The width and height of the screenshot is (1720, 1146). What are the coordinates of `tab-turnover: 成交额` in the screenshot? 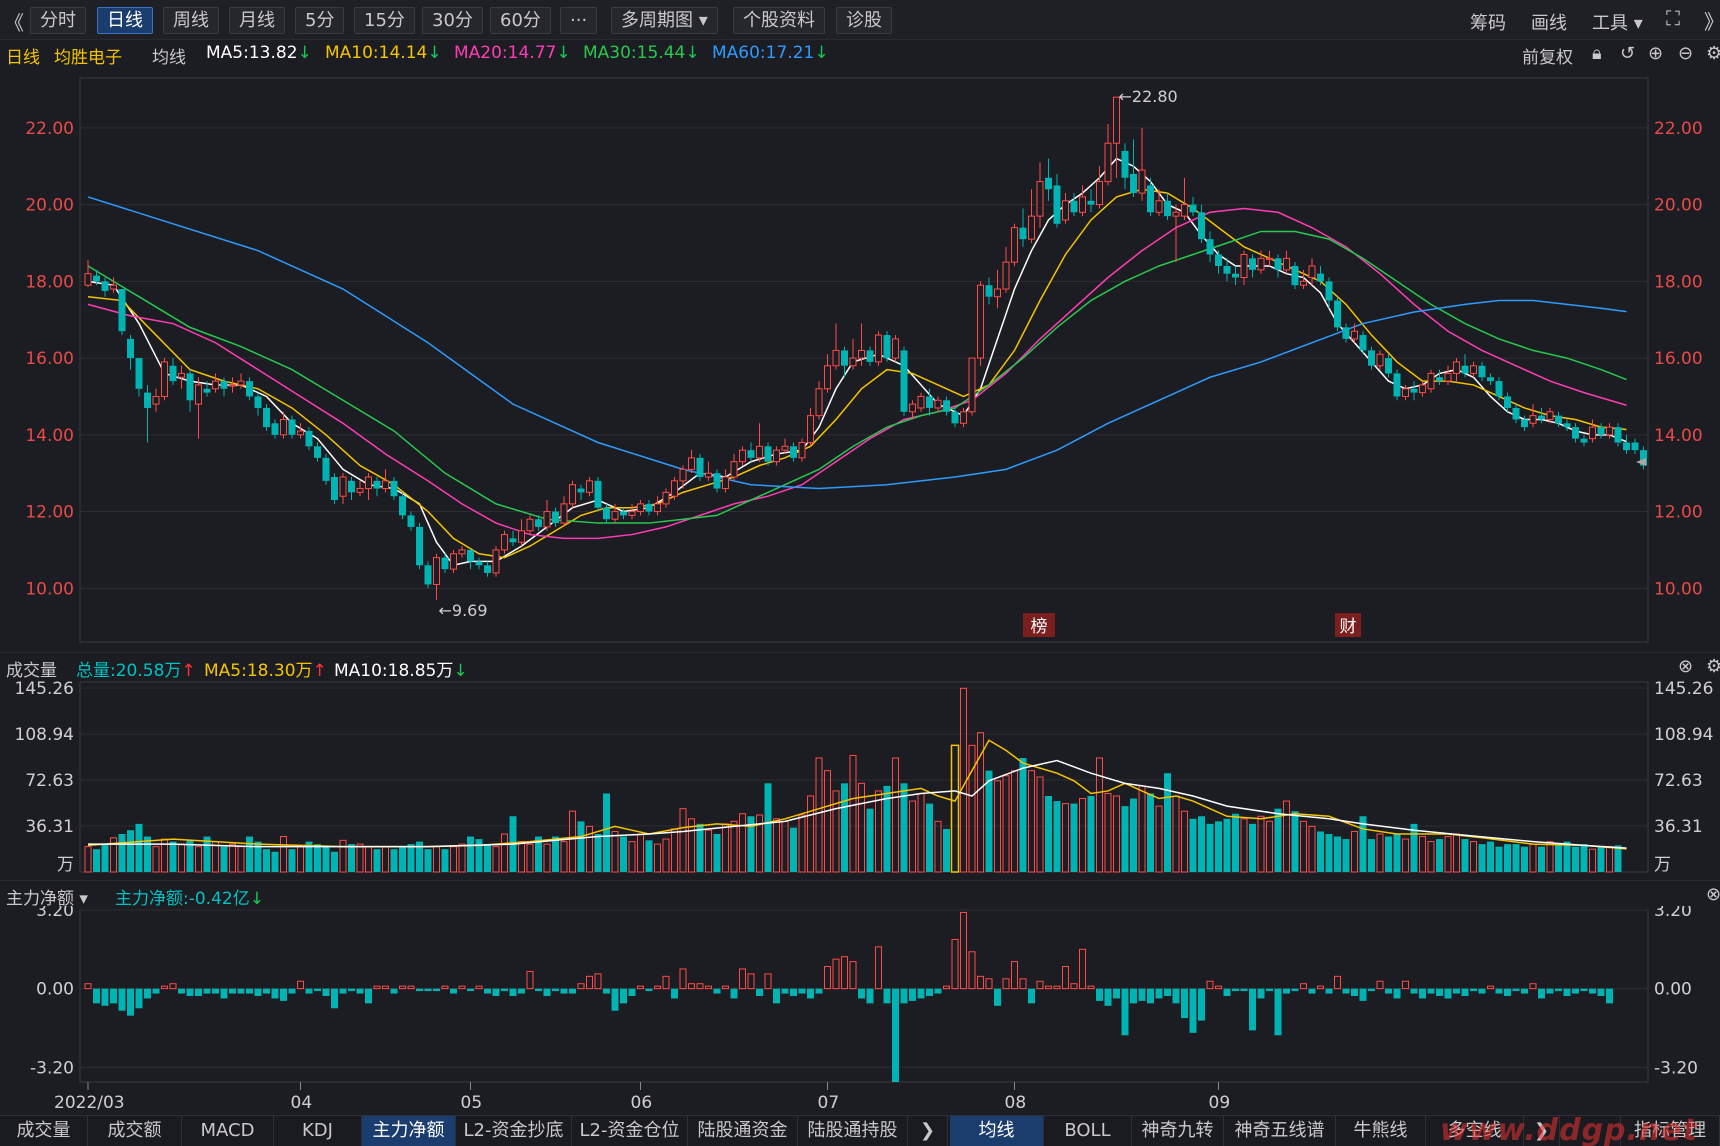 It's located at (135, 1131).